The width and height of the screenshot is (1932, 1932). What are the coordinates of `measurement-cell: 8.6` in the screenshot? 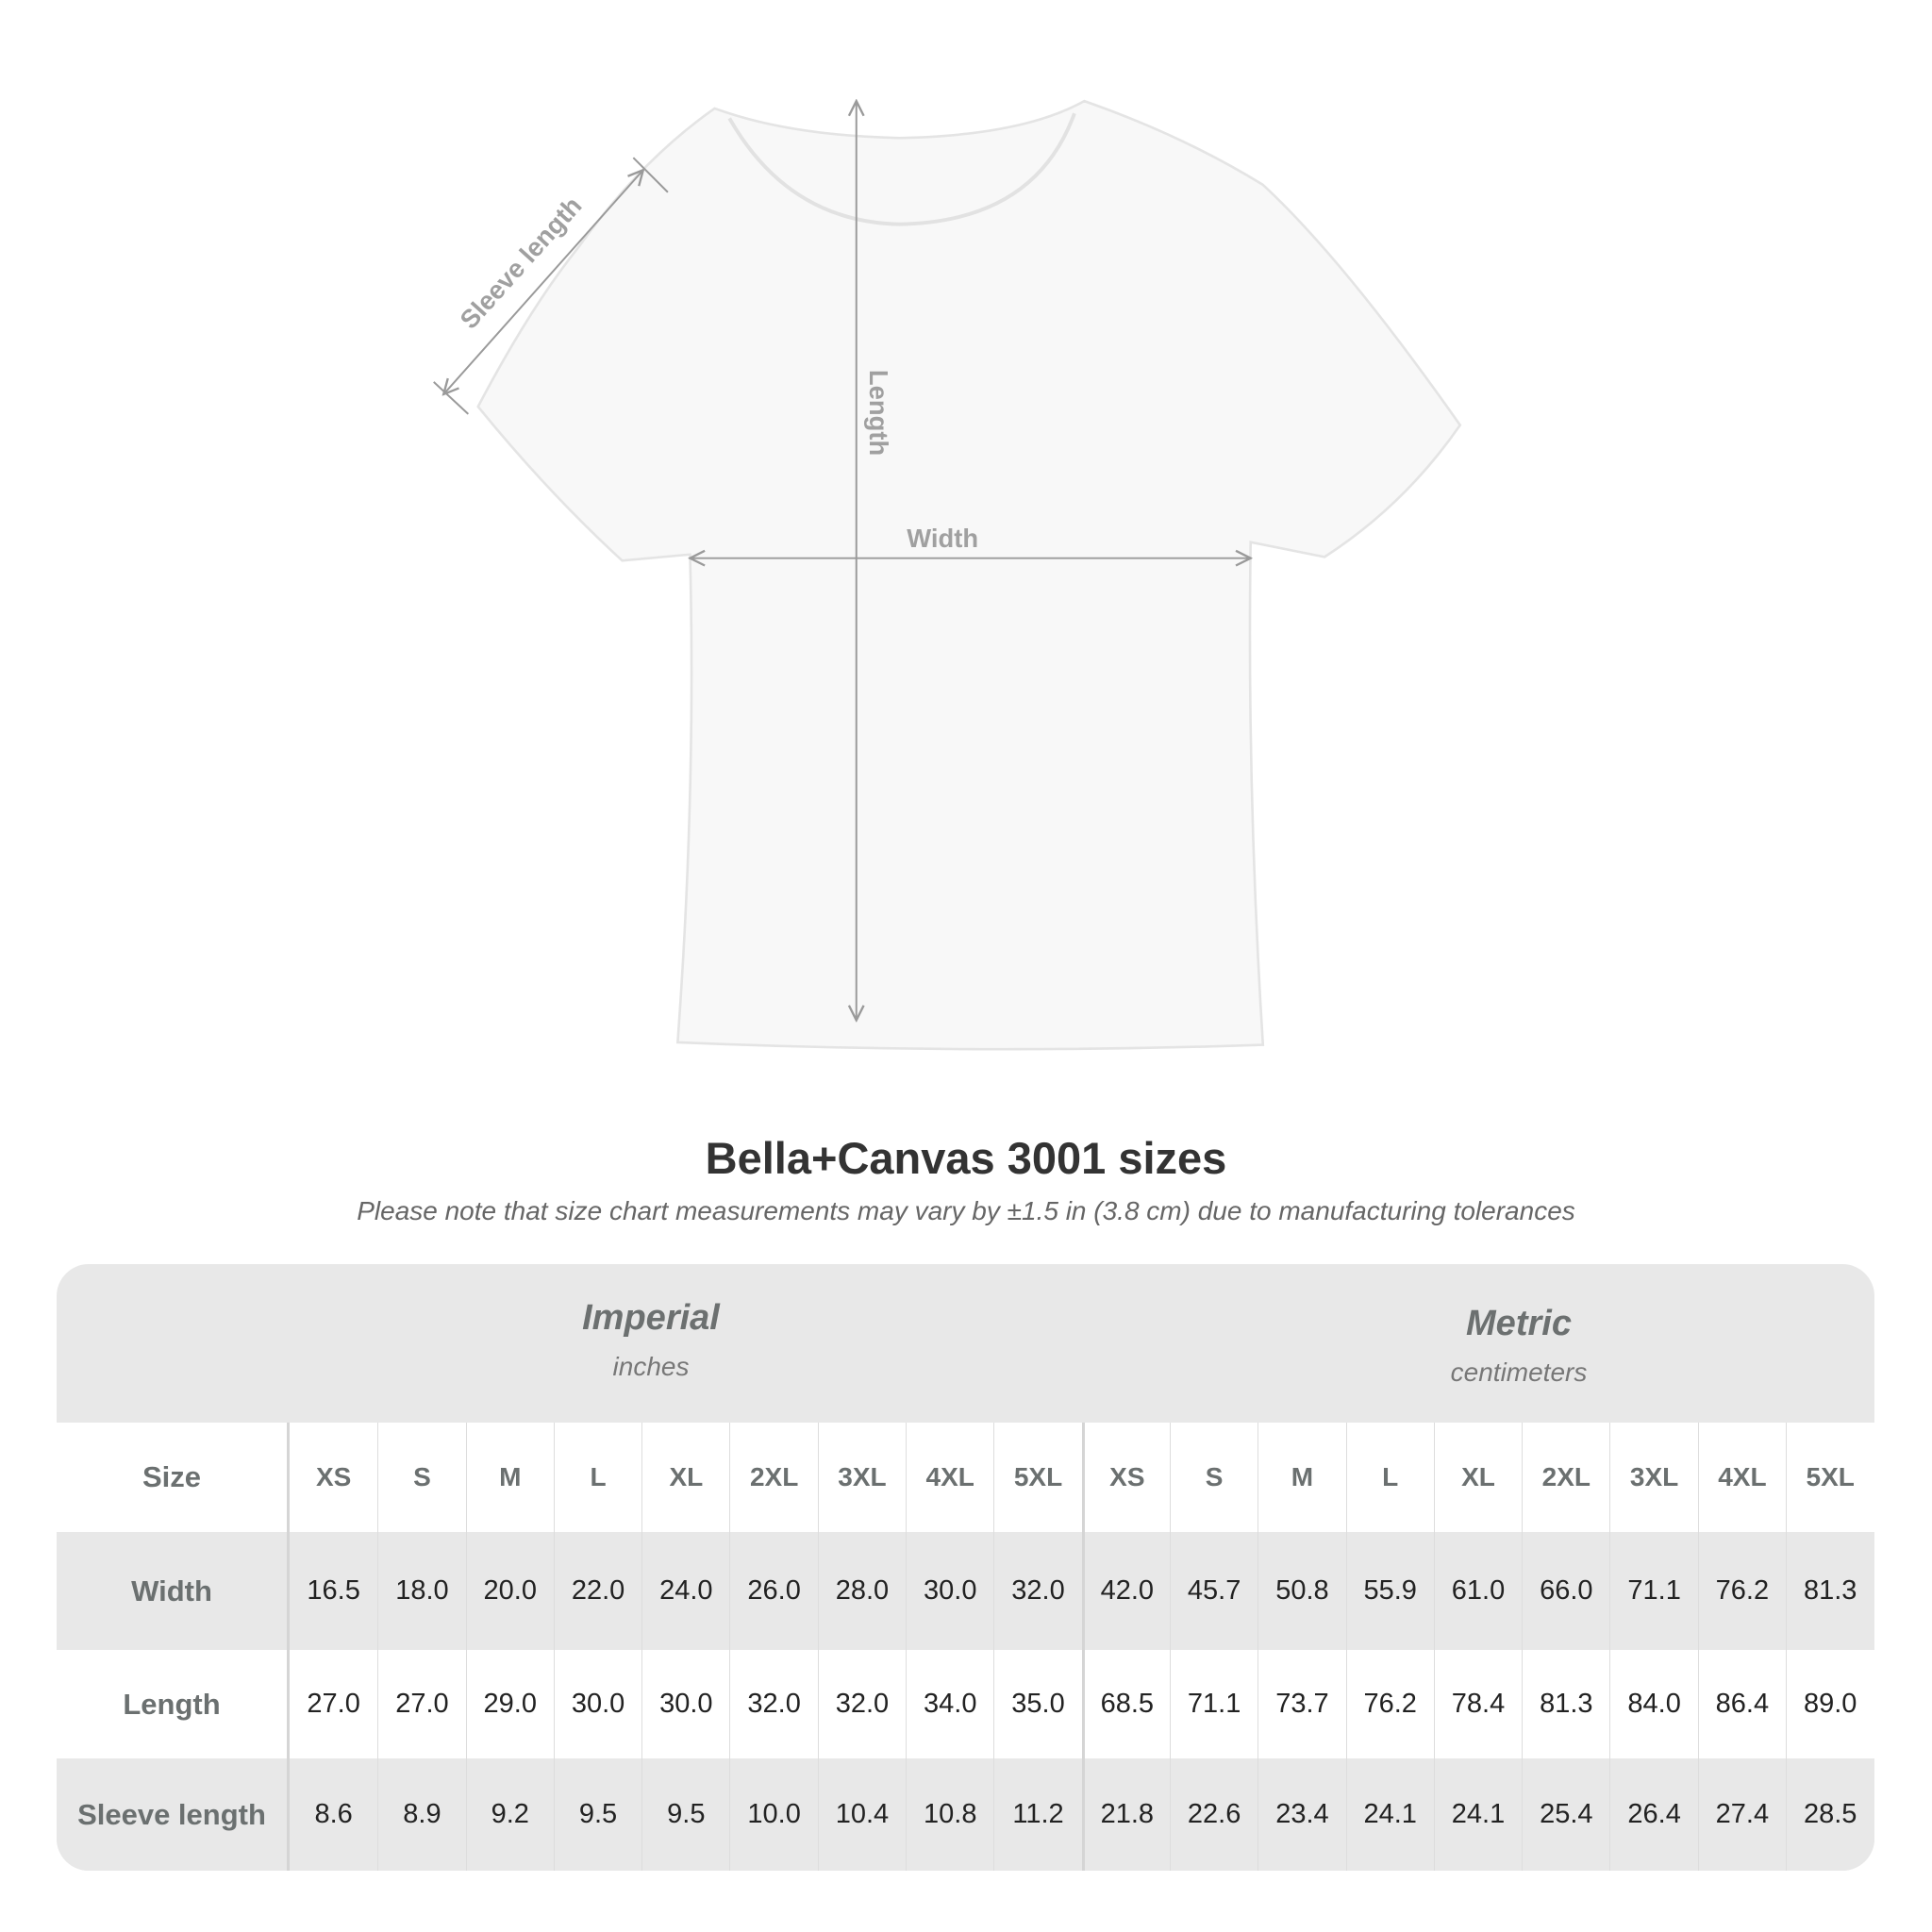 It's located at (334, 1814).